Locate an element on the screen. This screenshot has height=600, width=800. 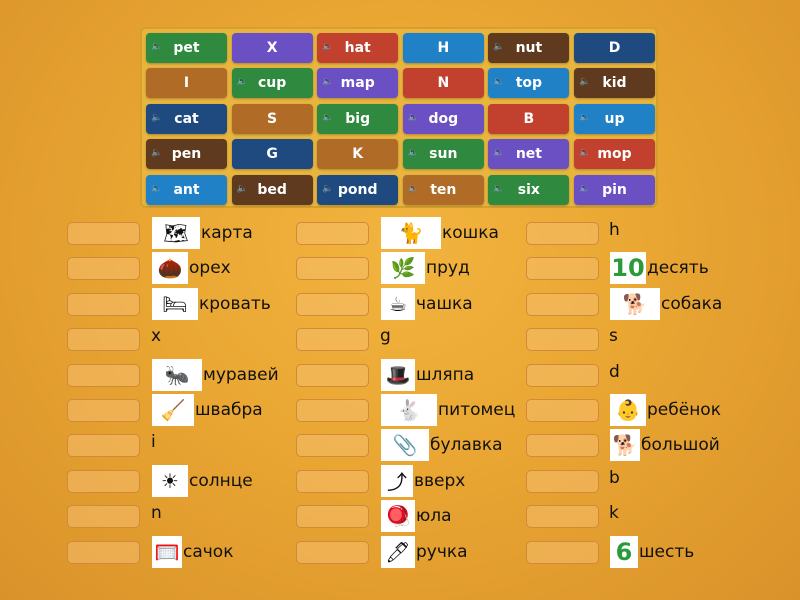
item-label: s is located at coordinates (613, 336).